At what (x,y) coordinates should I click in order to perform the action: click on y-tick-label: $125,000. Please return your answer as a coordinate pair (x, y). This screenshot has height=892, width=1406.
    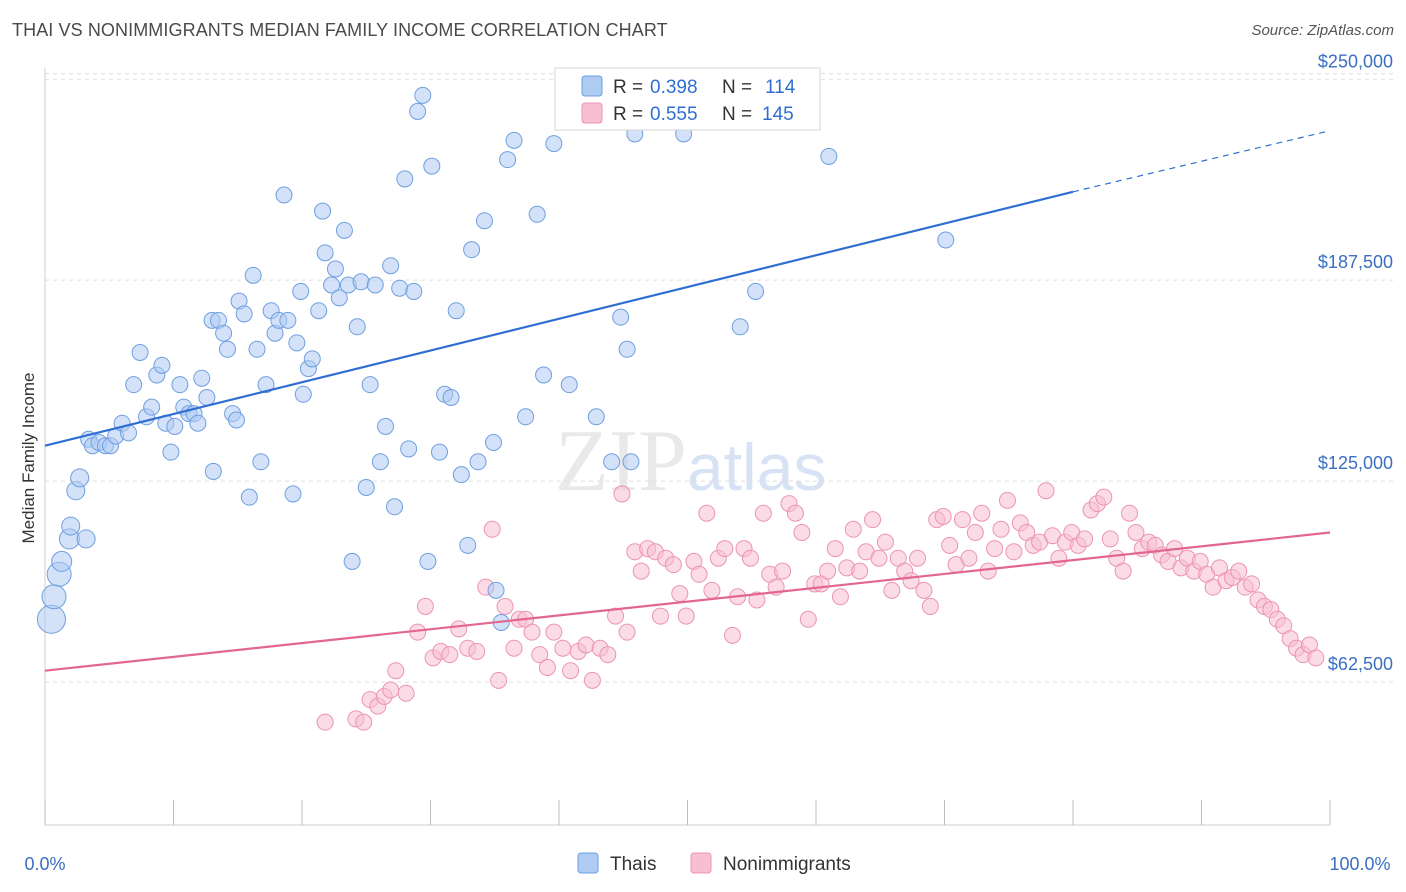
    Looking at the image, I should click on (1355, 463).